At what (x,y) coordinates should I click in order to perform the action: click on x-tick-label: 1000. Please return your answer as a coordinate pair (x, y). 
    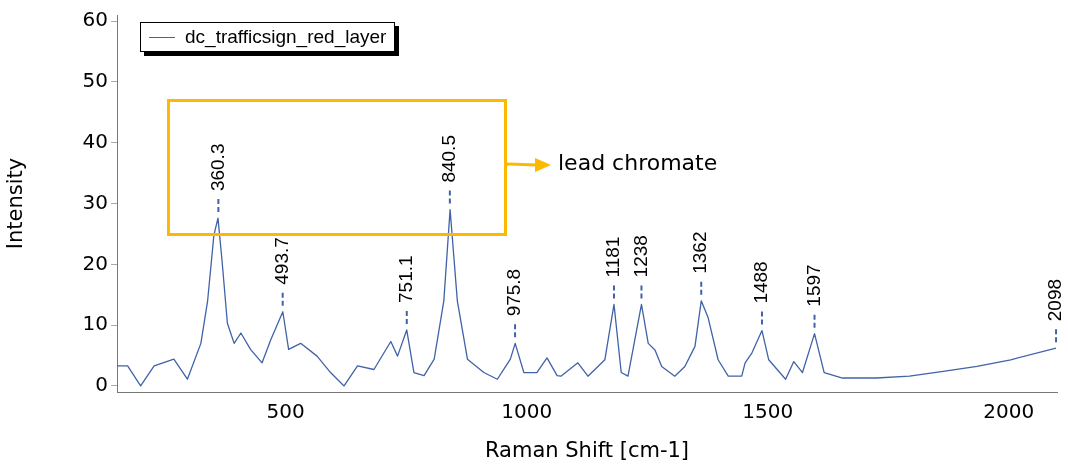
    Looking at the image, I should click on (527, 411).